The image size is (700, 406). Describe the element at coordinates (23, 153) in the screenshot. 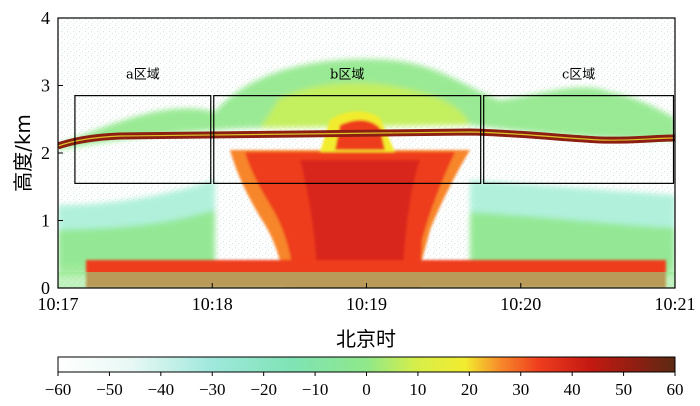

I see `y-axis-title: 高度/km` at that location.